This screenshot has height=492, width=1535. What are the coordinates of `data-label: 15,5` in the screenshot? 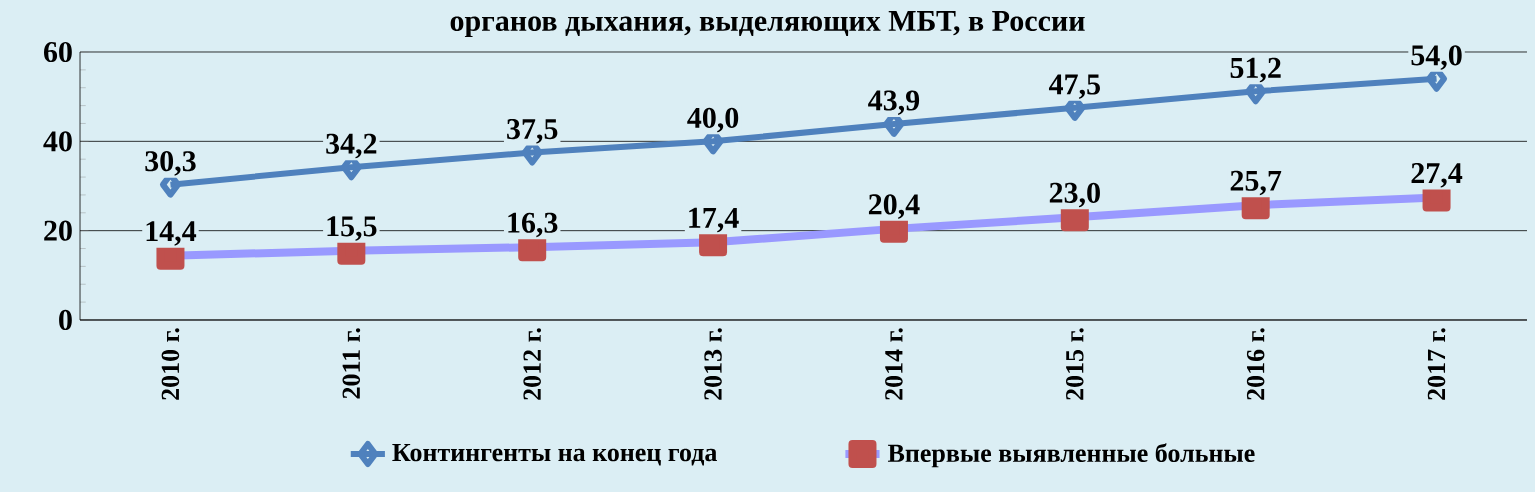 It's located at (352, 228).